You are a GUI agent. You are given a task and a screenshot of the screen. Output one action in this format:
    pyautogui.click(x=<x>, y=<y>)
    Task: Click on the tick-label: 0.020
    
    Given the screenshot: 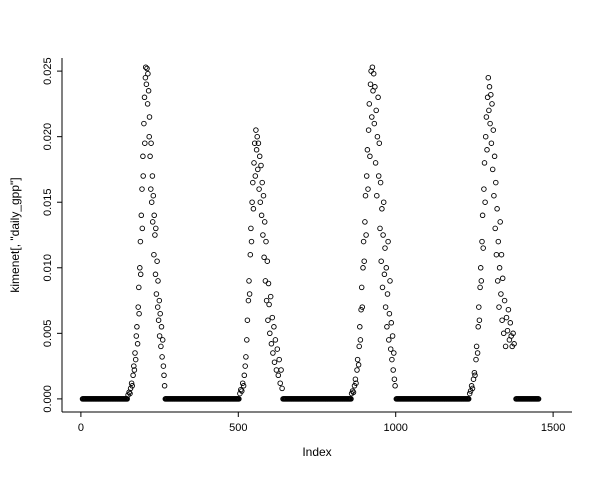 What is the action you would take?
    pyautogui.click(x=48, y=137)
    